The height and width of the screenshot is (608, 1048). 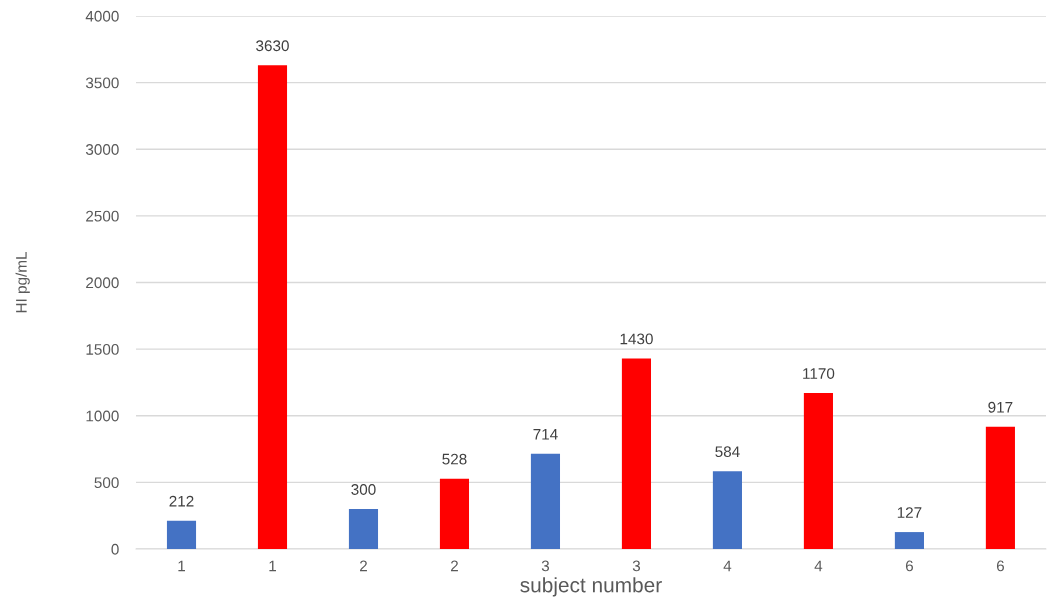 I want to click on data-label: 528, so click(x=454, y=459).